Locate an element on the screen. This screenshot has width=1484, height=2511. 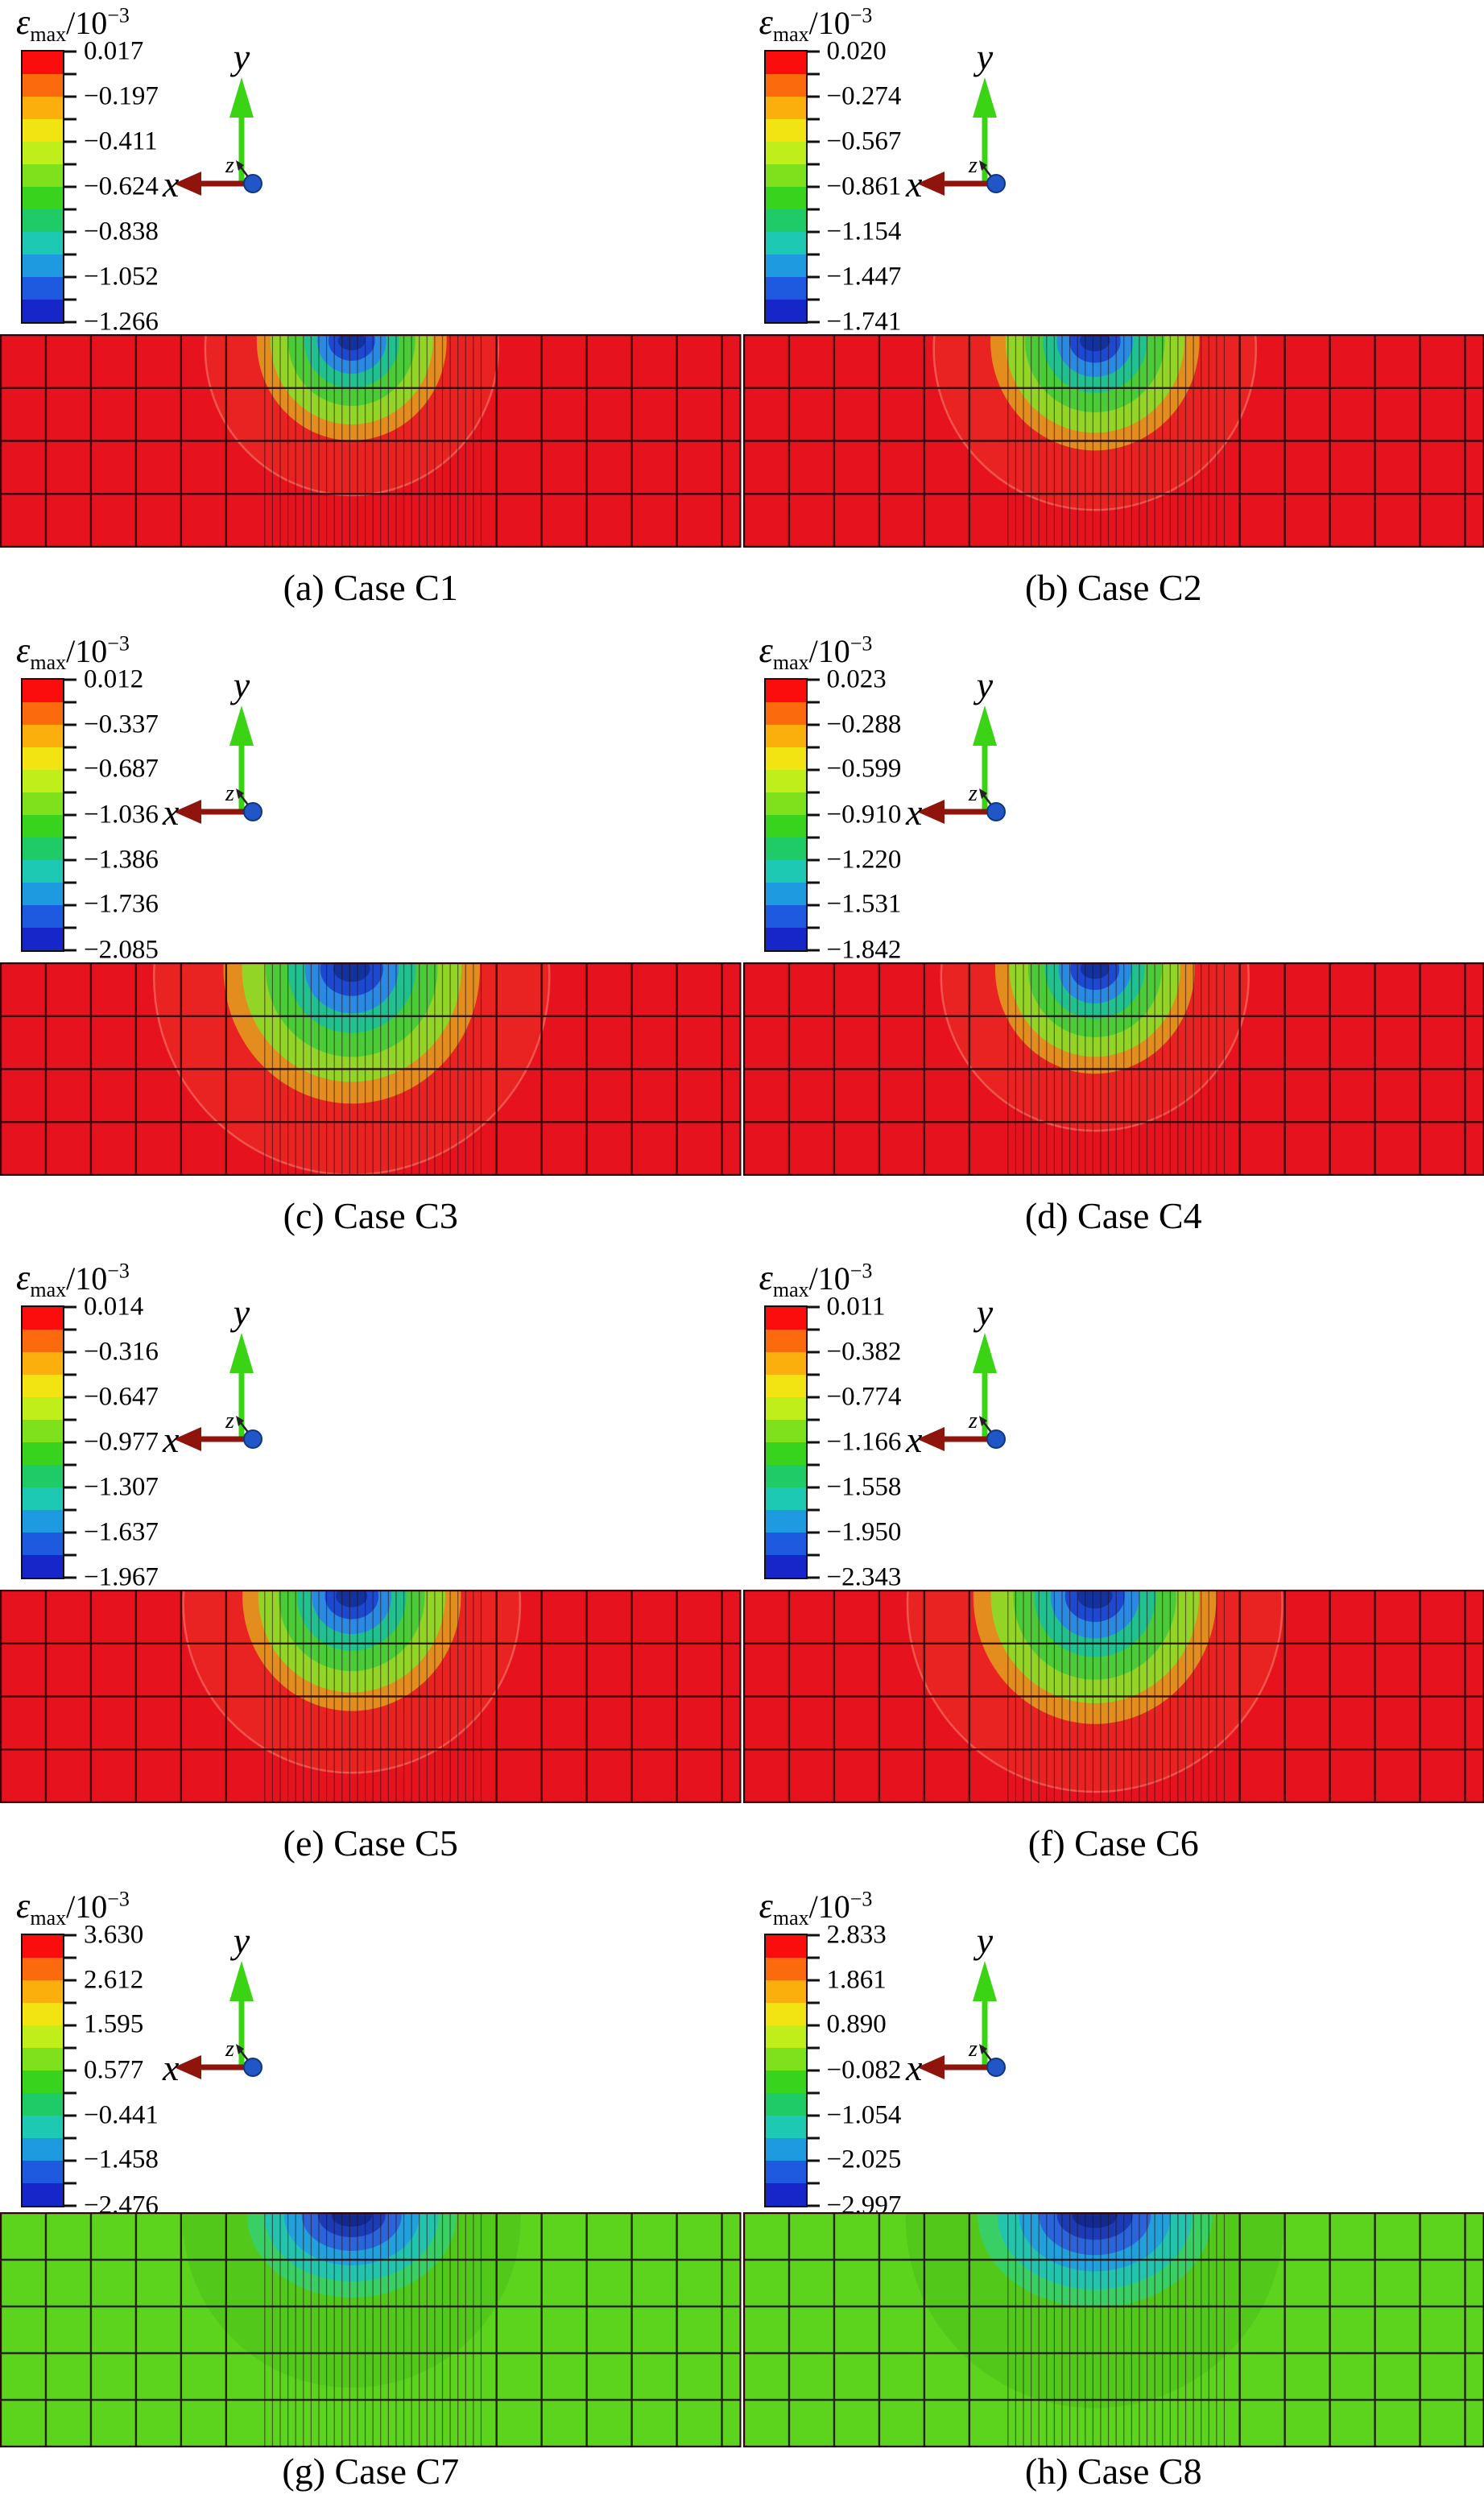
colorbar-tick-label: −0.687 is located at coordinates (122, 769).